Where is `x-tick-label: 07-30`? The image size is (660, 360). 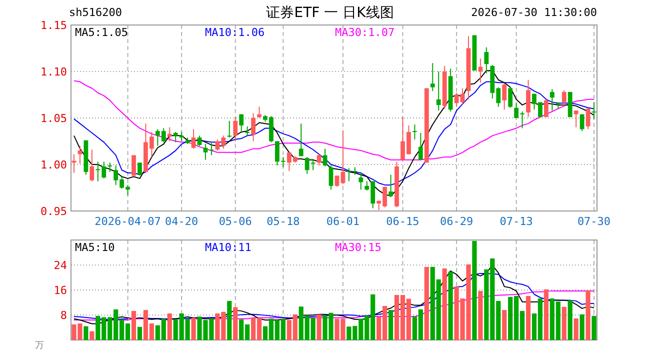 x-tick-label: 07-30 is located at coordinates (594, 221).